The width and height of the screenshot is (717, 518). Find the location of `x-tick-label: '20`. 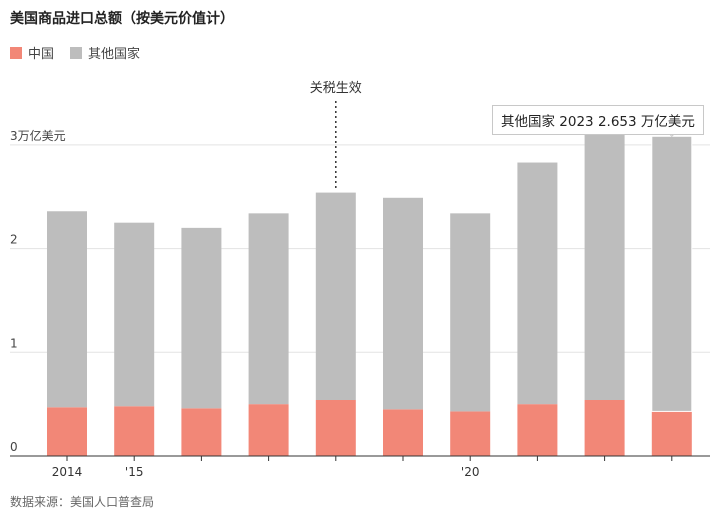

x-tick-label: '20 is located at coordinates (470, 472).